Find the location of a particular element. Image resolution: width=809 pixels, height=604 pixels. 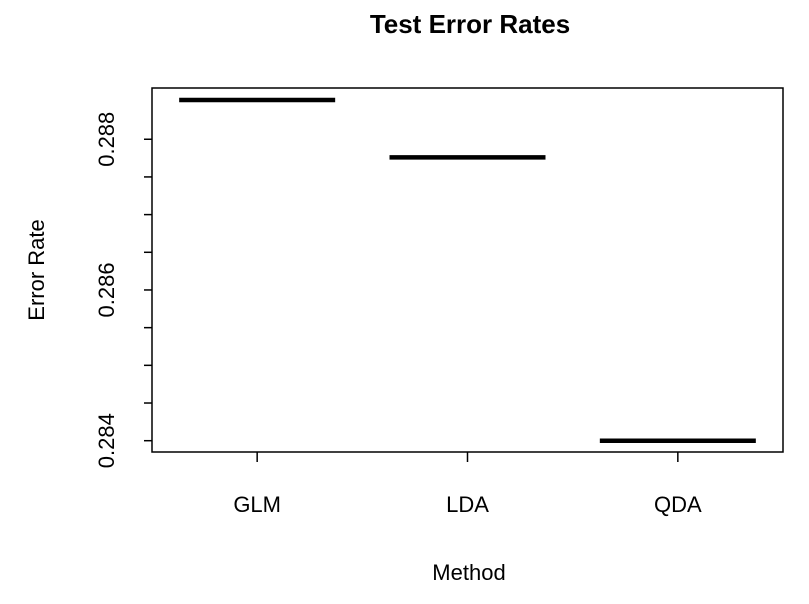

y-axis: 0.284 0.286 0.288 is located at coordinates (123, 290).